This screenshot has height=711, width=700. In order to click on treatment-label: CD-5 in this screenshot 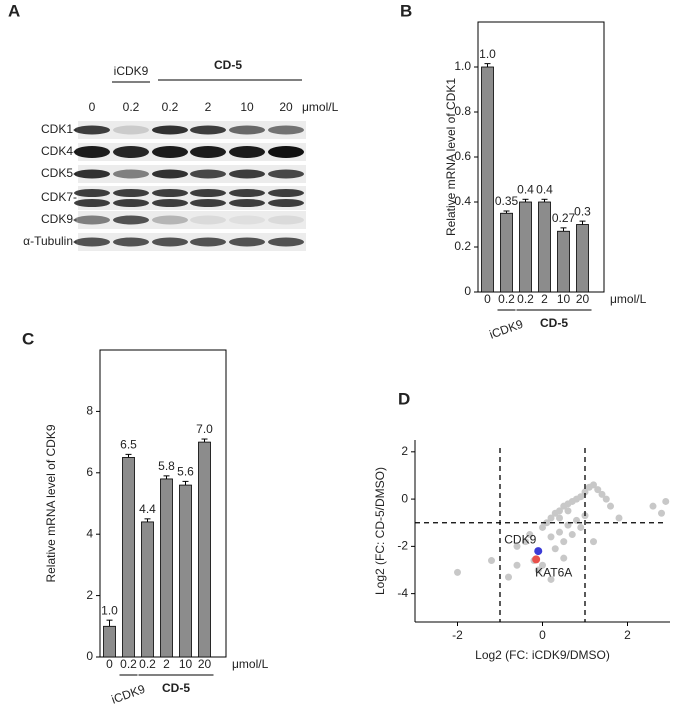, I will do `click(228, 65)`.